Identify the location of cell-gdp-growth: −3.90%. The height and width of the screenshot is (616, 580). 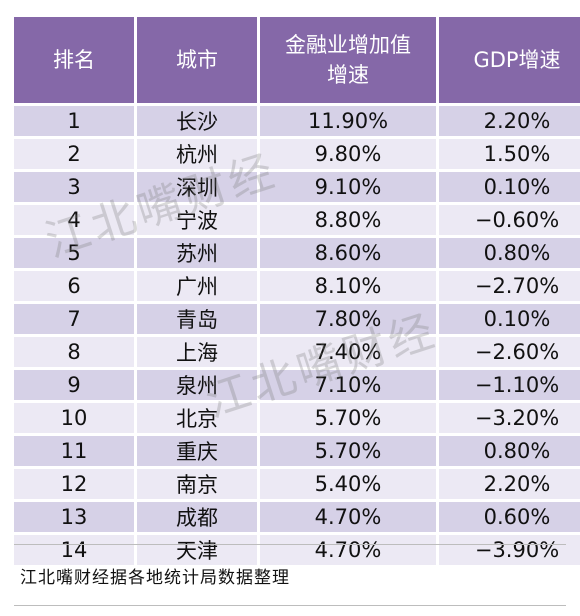
(509, 550).